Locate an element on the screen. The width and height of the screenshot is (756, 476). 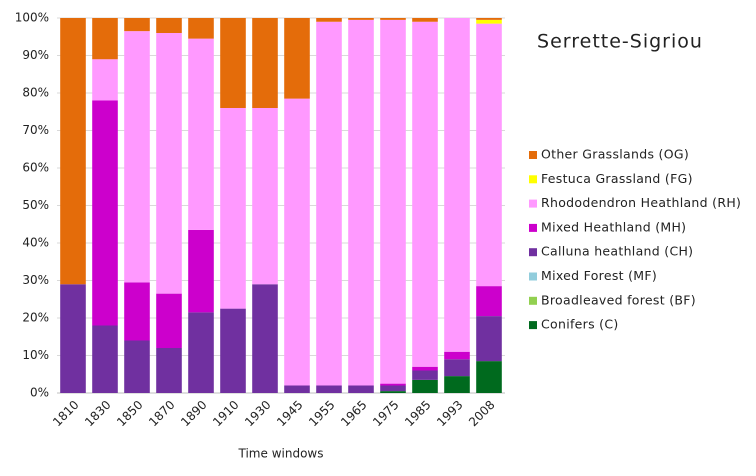
legend-label: Mixed Forest (MF) is located at coordinates (599, 275).